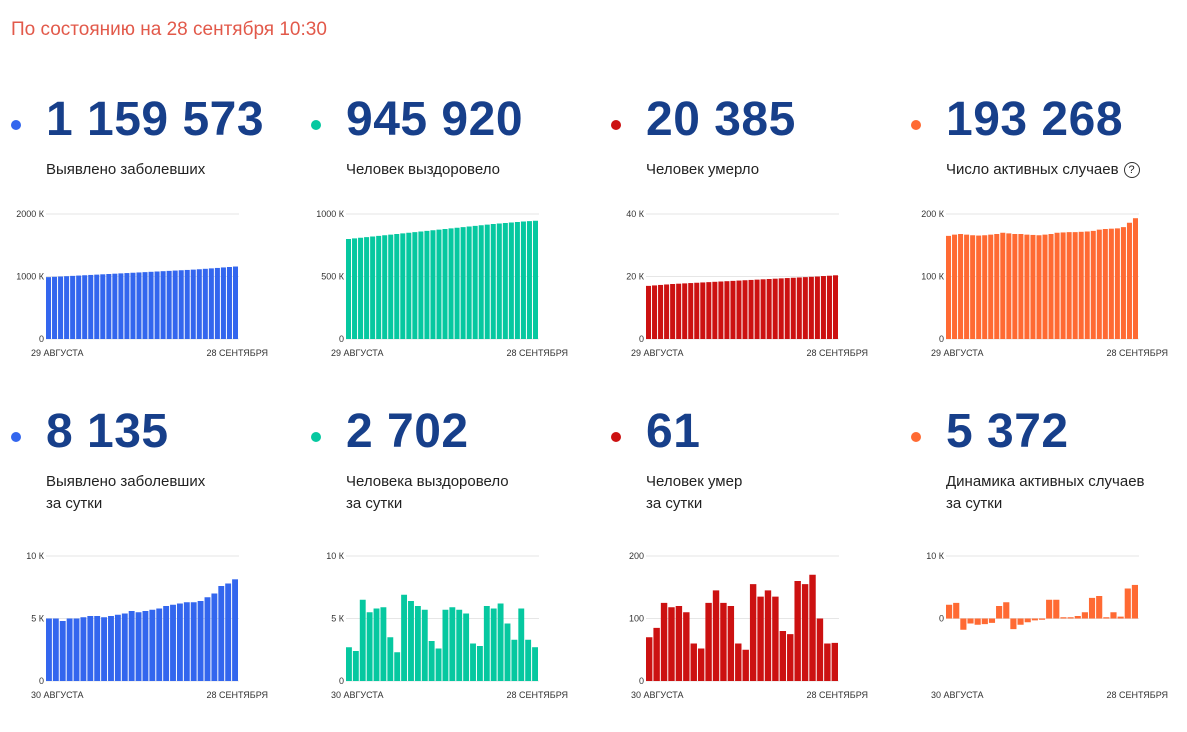  I want to click on stat-label-line: Человека выздоровело, so click(427, 481).